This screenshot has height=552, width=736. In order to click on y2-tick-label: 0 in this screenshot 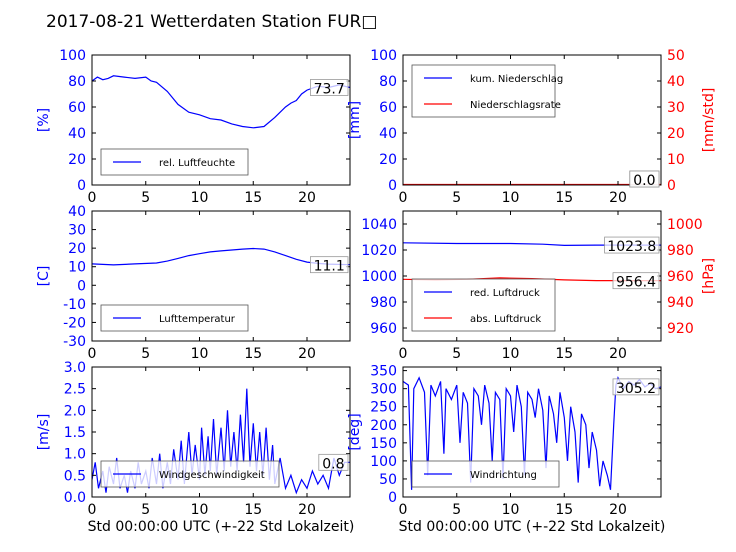, I will do `click(671, 186)`.